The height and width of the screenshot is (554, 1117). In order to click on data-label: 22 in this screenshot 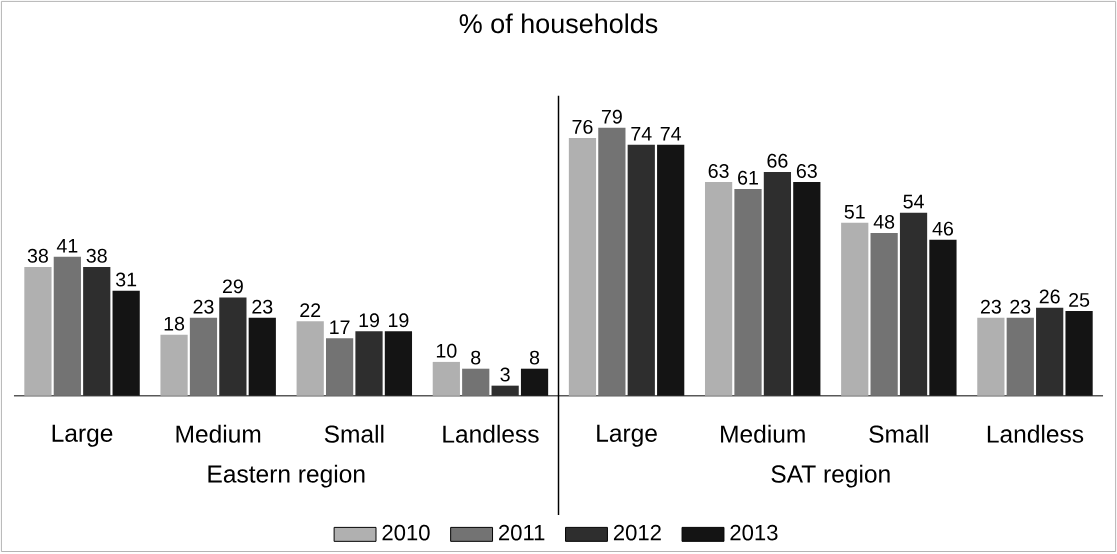, I will do `click(310, 310)`.